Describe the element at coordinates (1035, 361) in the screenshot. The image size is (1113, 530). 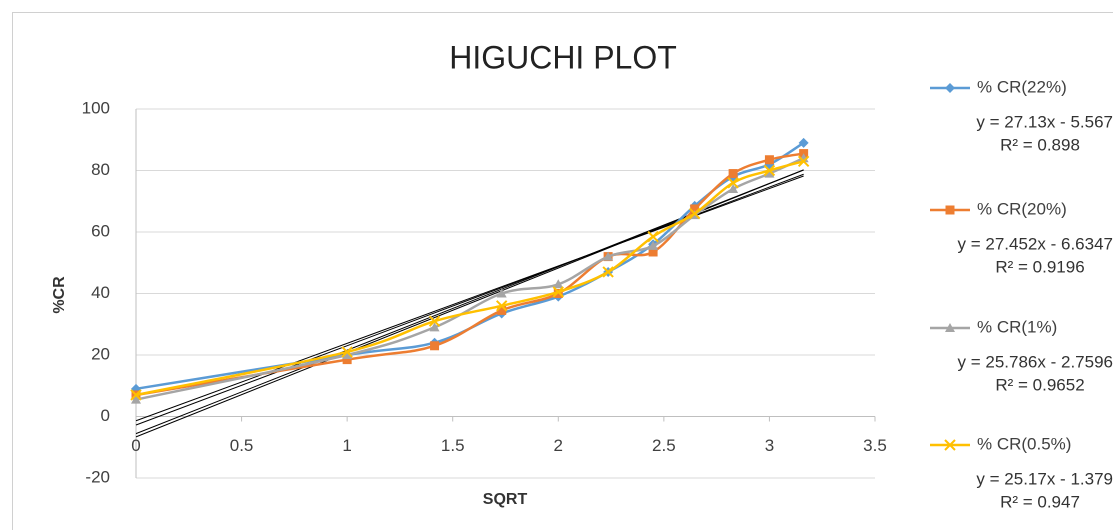
I see `trend-equation: y = 25.786x - 2.7596` at that location.